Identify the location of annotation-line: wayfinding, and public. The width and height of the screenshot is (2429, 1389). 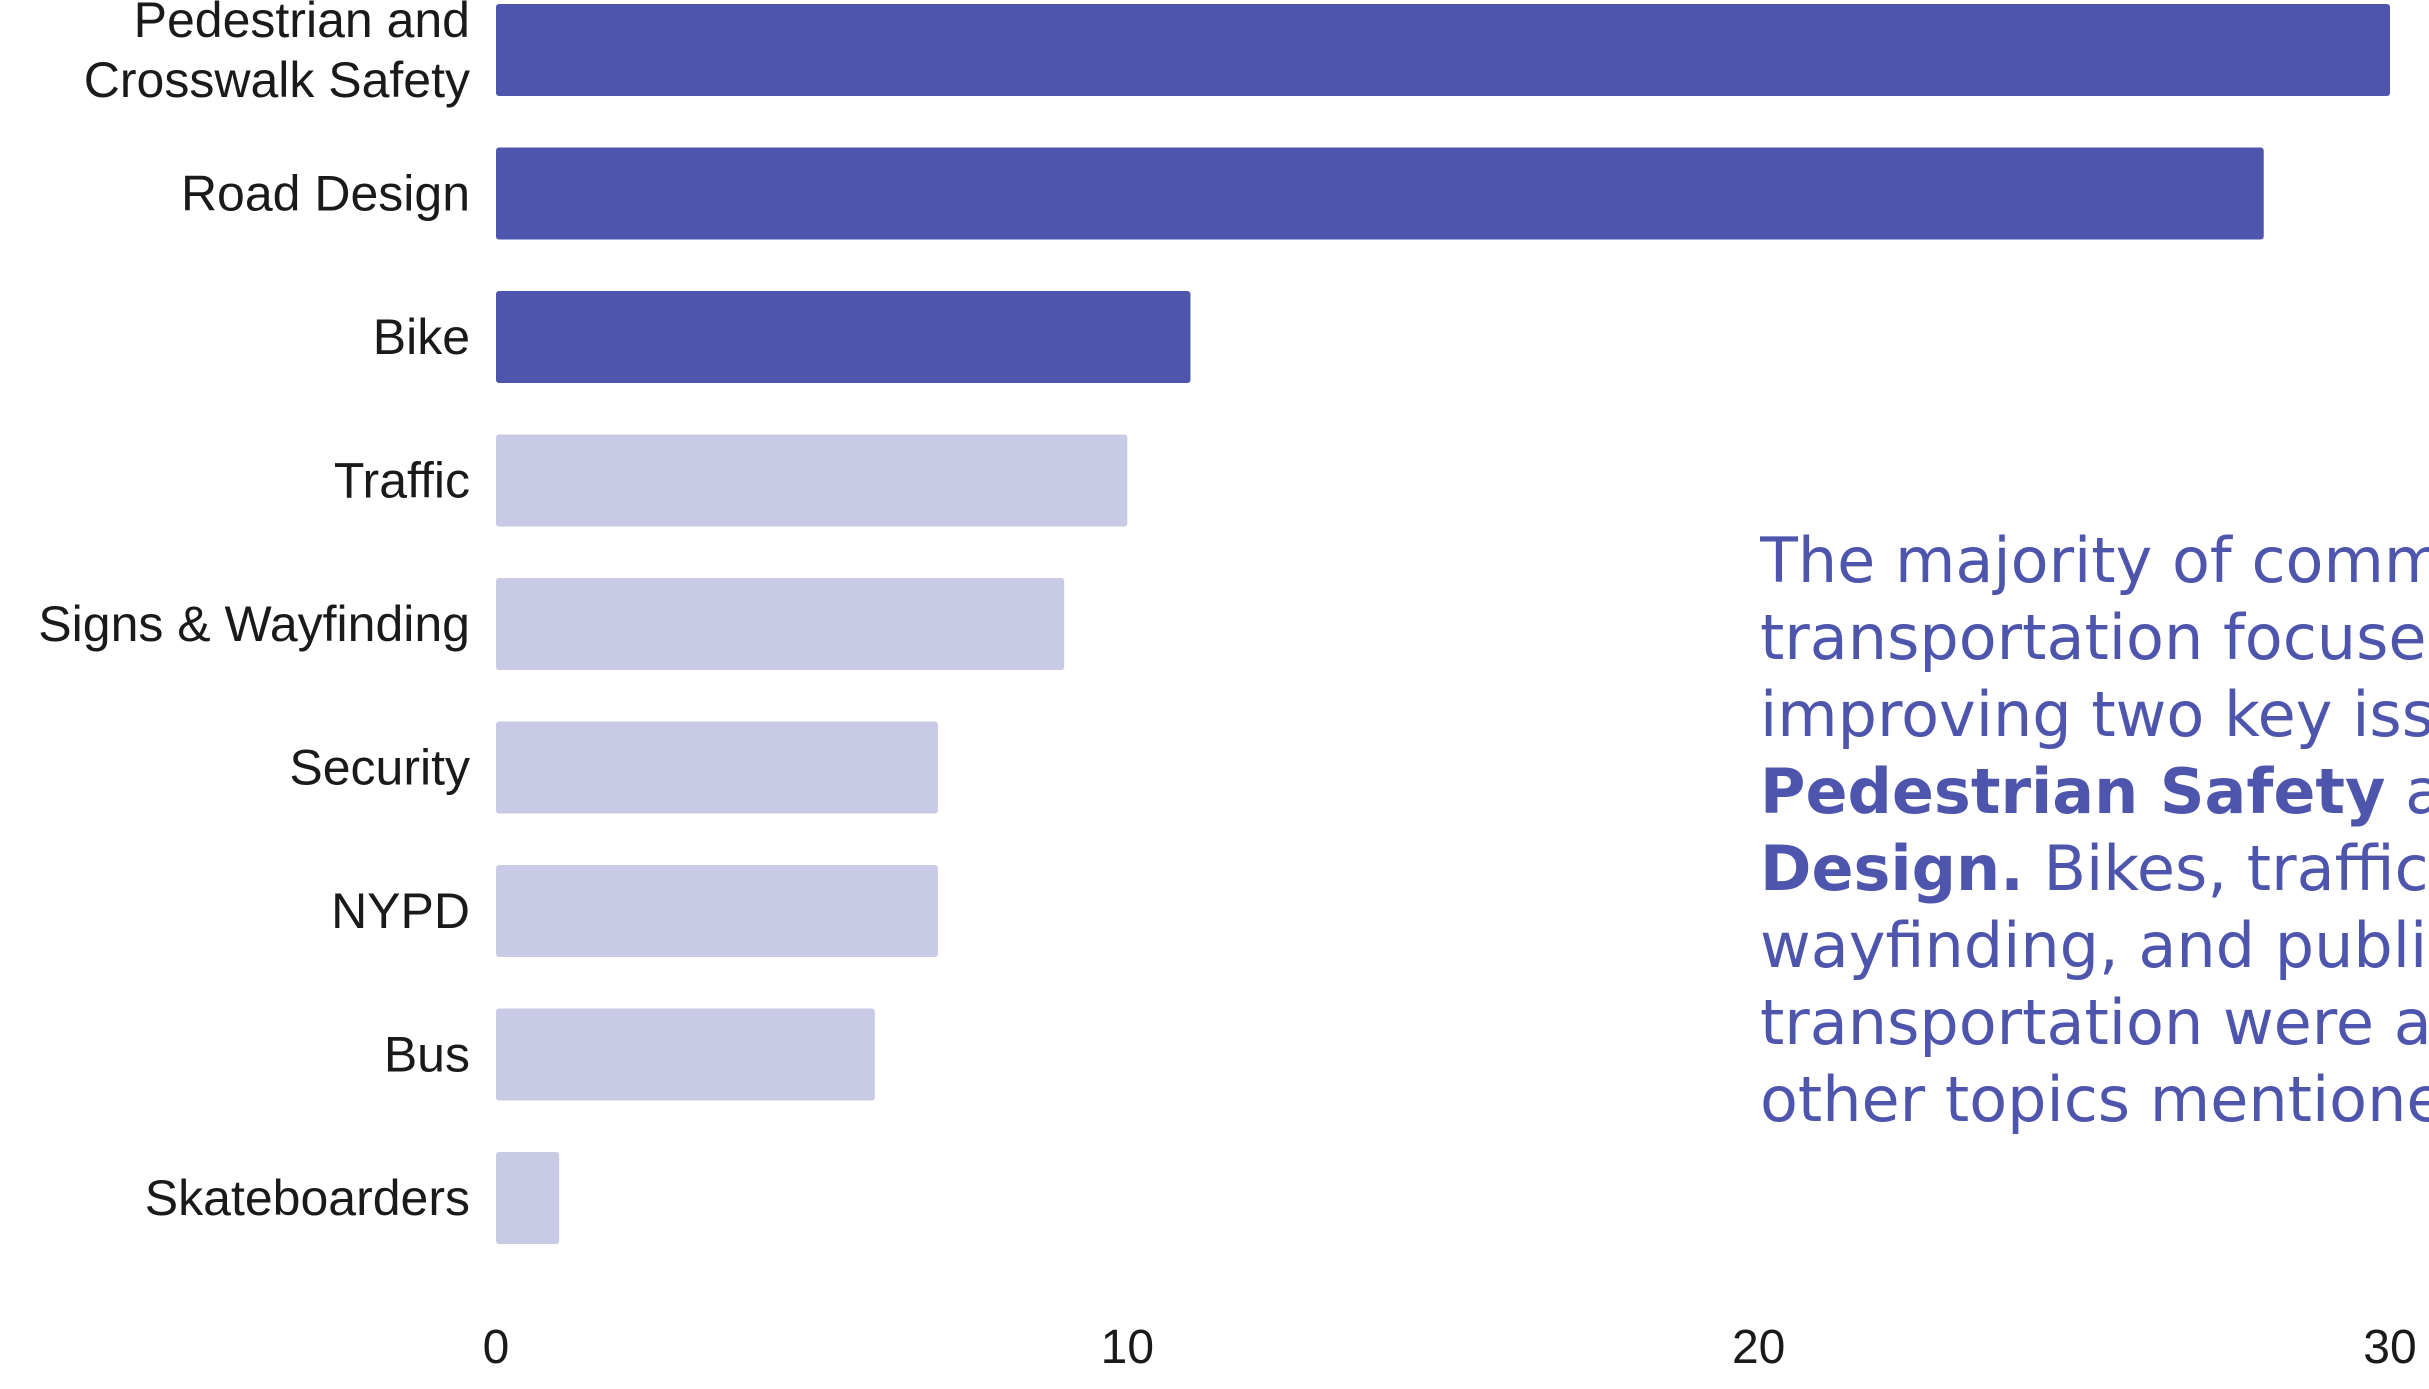
(2094, 945).